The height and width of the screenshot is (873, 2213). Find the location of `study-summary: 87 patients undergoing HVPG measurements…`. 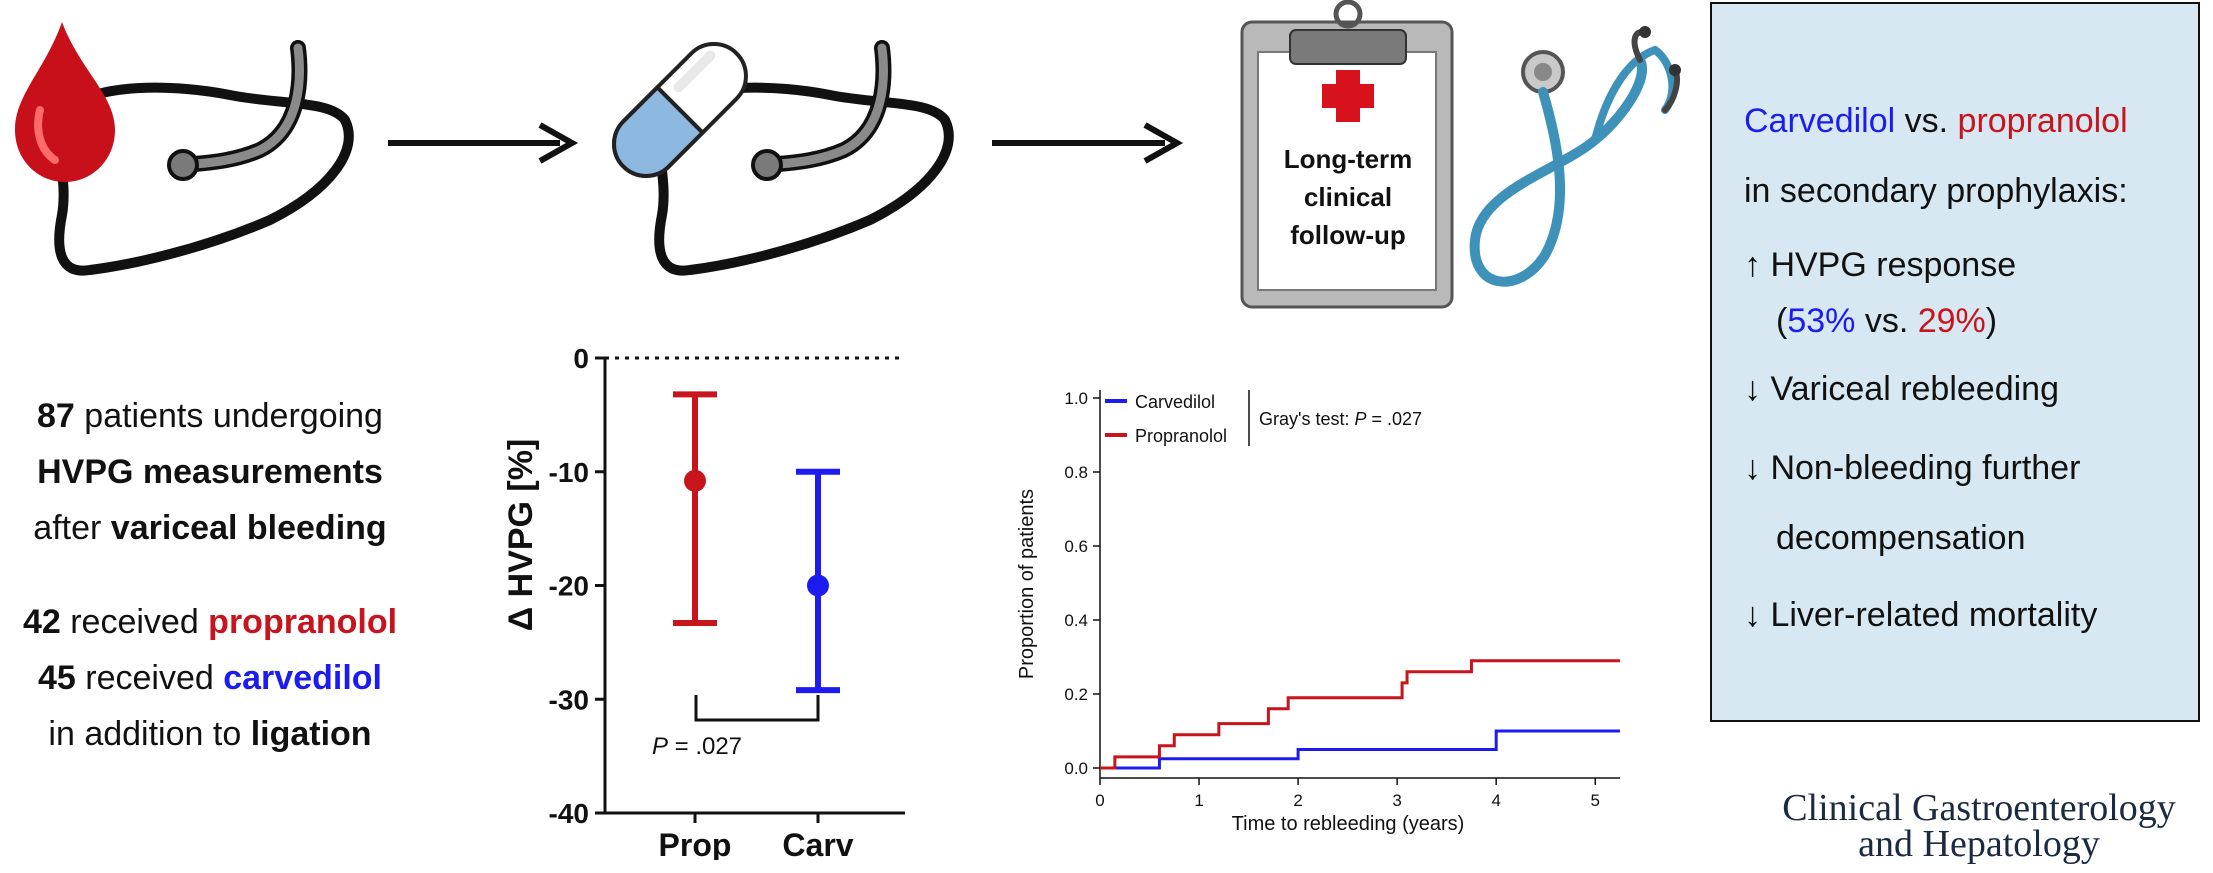

study-summary: 87 patients undergoing HVPG measurements… is located at coordinates (210, 575).